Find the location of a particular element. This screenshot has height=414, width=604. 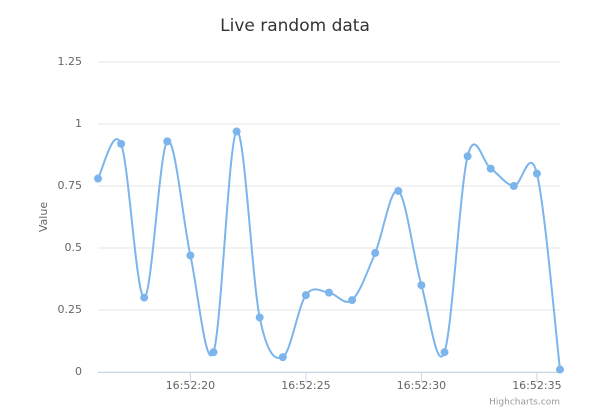

chart-title: Live random data is located at coordinates (295, 26).